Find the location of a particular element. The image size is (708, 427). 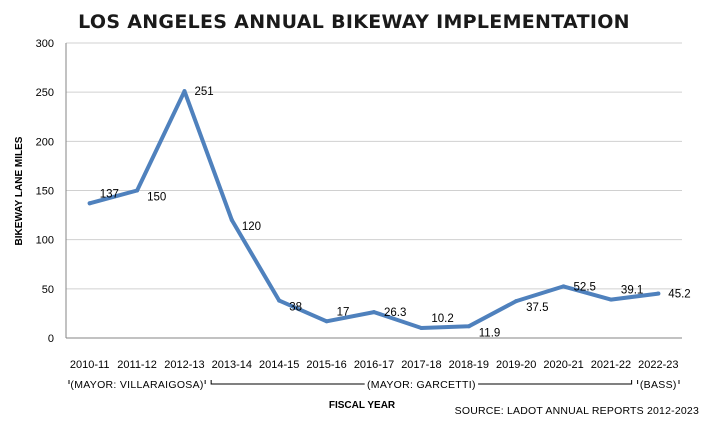

data-label: 26.3 is located at coordinates (395, 313).